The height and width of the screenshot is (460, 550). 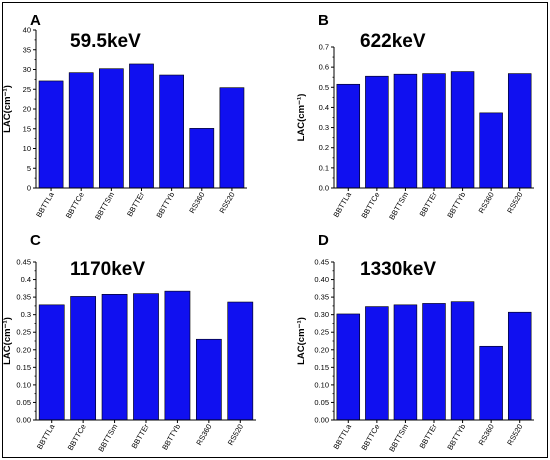 I want to click on y-tick-label: 40, so click(x=27, y=30).